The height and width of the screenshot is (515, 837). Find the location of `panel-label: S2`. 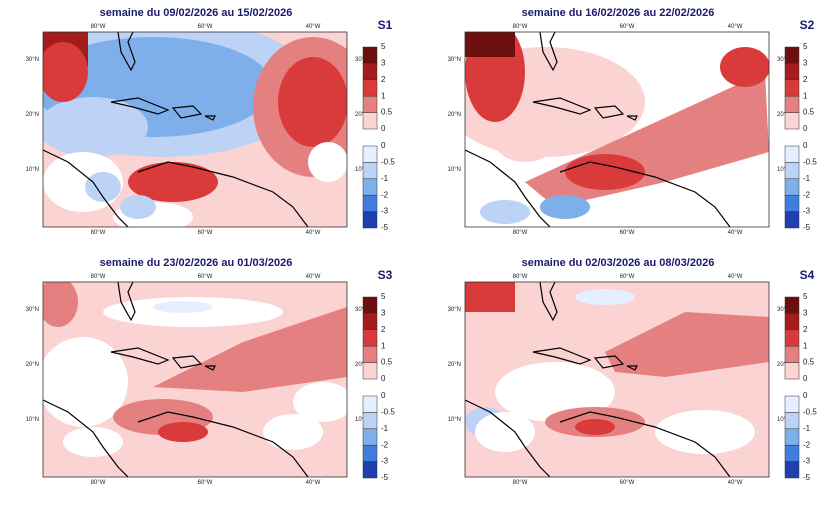

panel-label: S2 is located at coordinates (807, 25).